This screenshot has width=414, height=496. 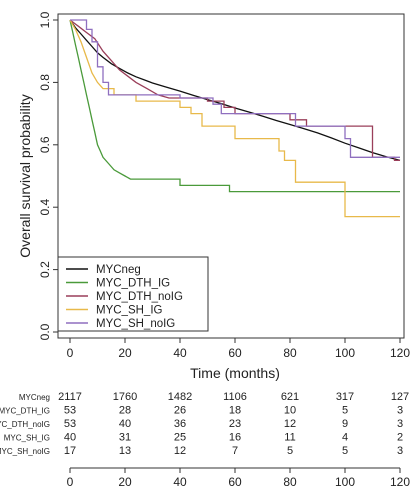 I want to click on risk-cell: 26, so click(x=180, y=411).